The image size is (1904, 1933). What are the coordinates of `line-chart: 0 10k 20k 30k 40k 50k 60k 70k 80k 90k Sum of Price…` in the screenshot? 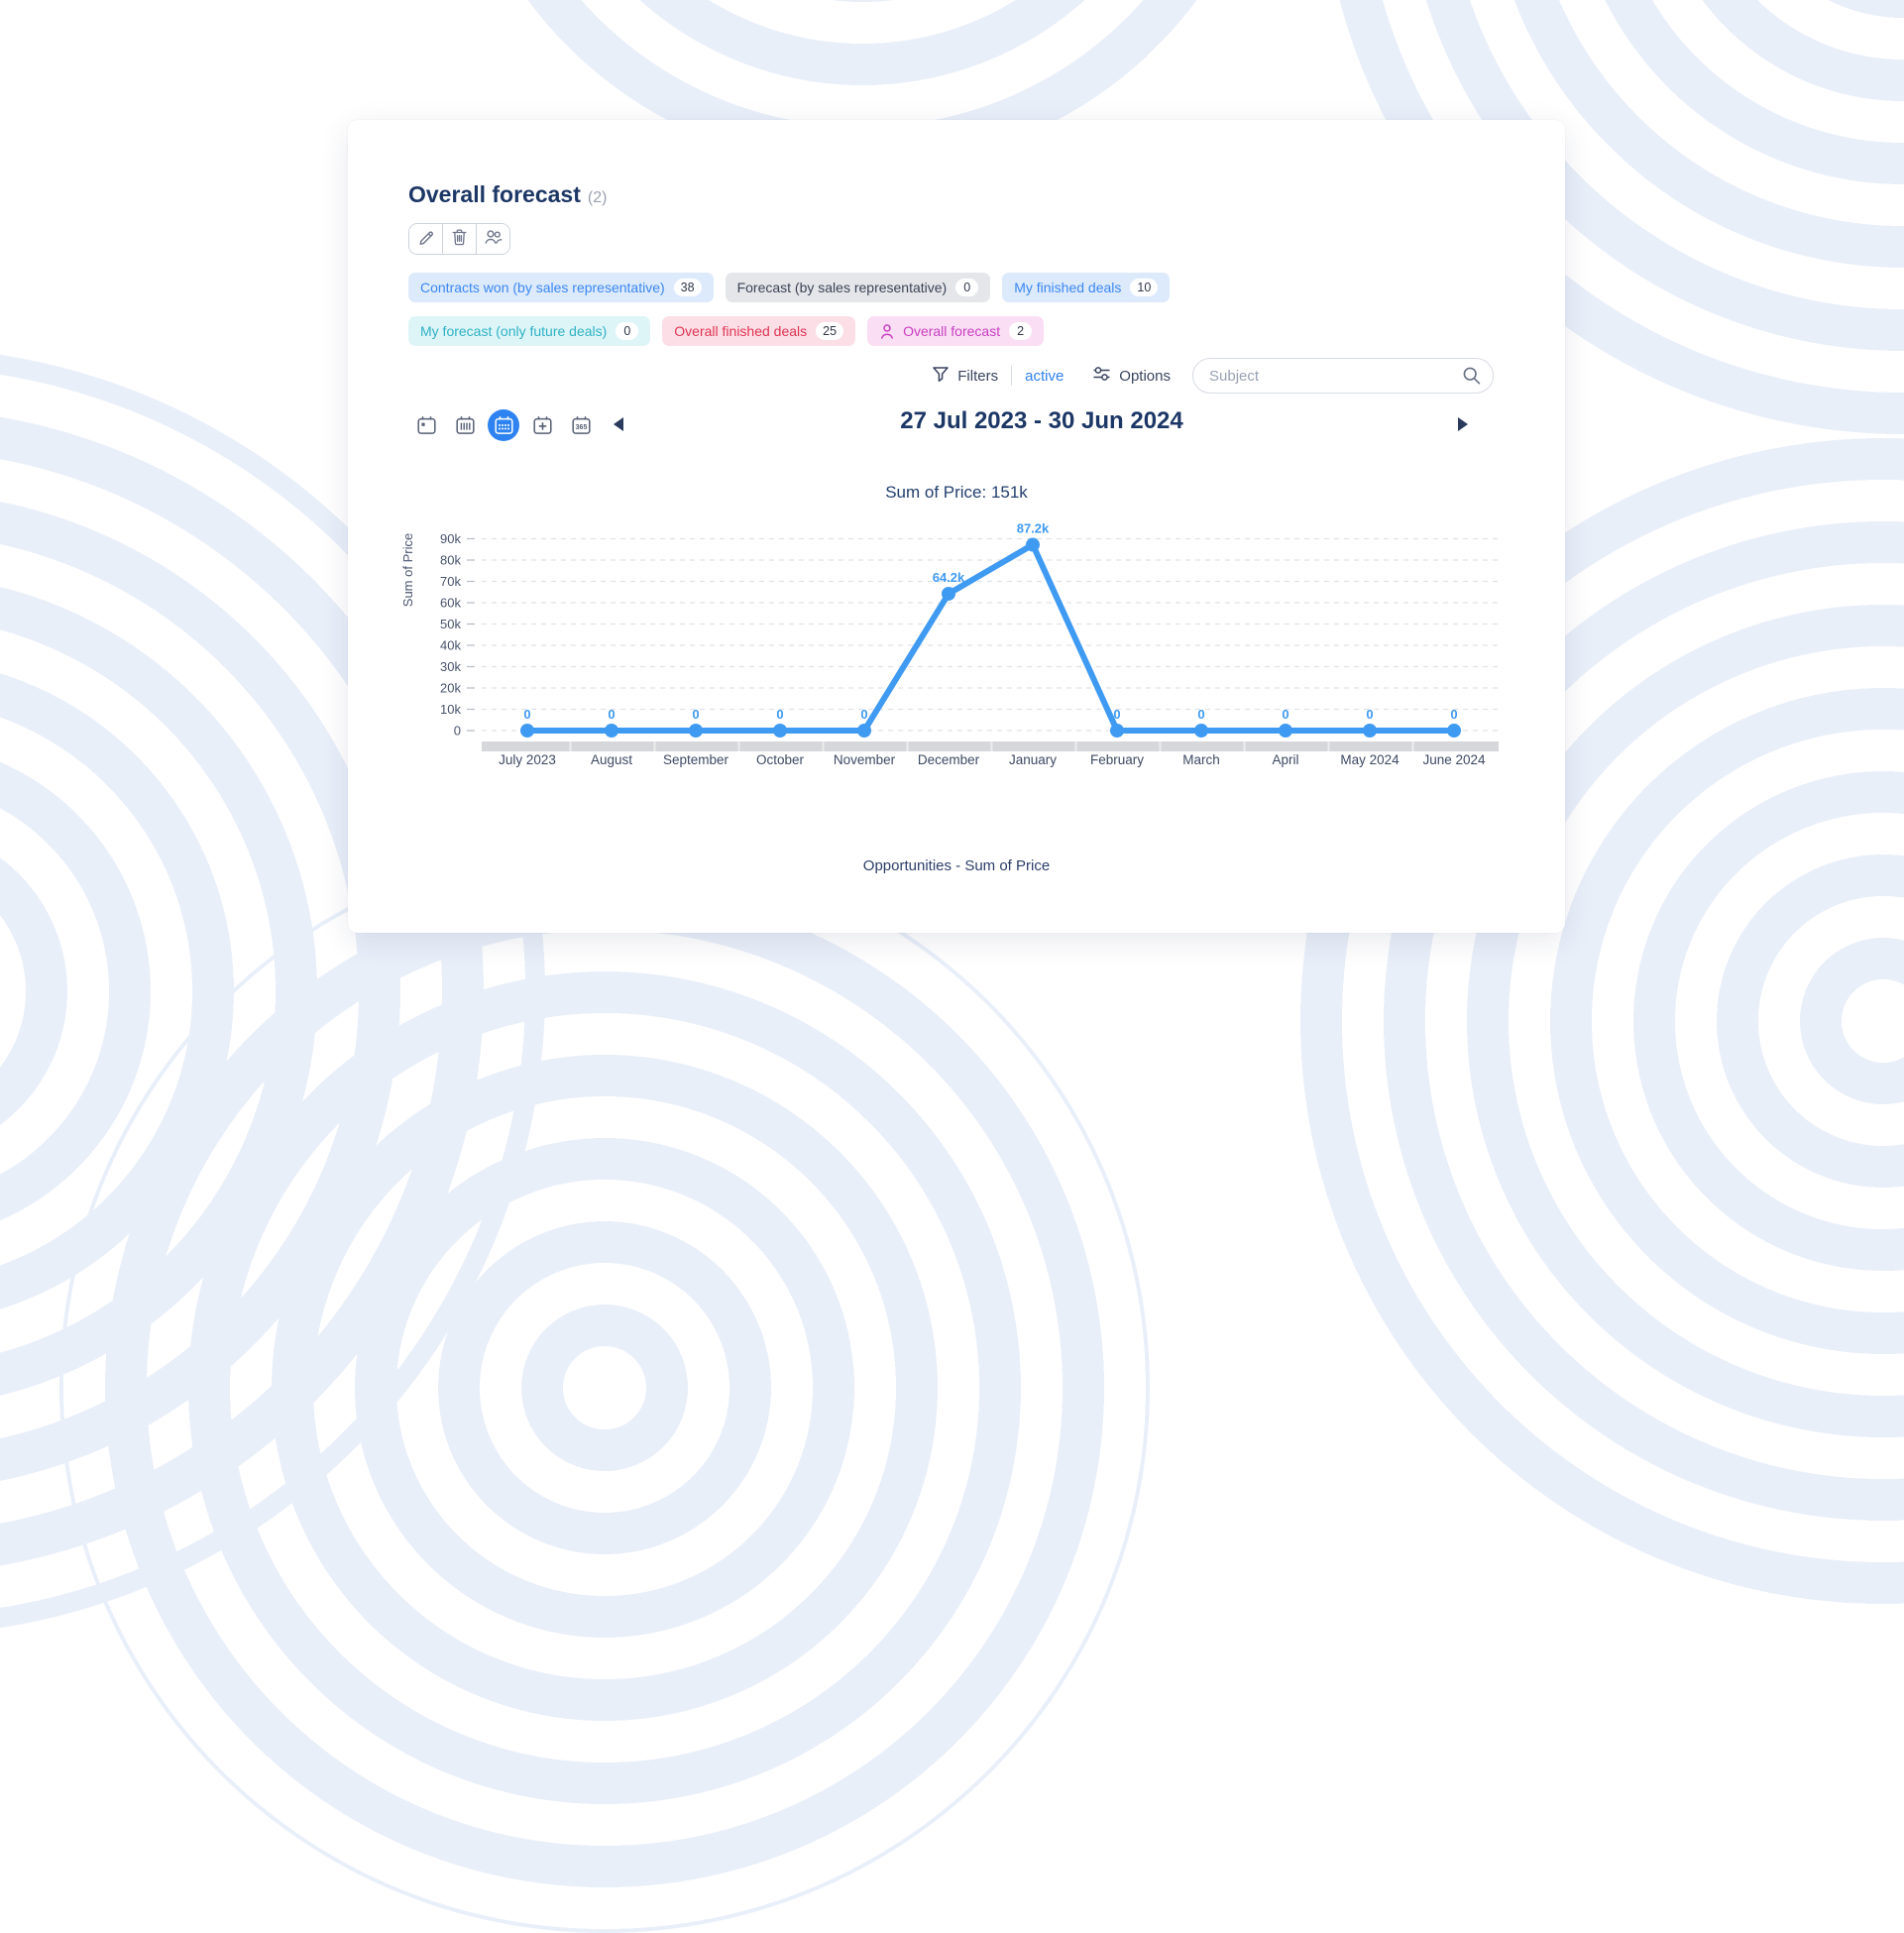 It's located at (941, 647).